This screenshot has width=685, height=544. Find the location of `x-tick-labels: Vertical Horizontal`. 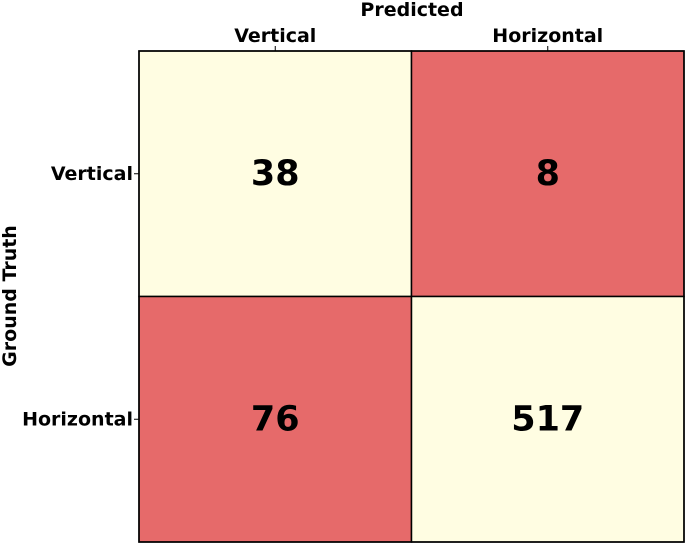

x-tick-labels: Vertical Horizontal is located at coordinates (418, 38).